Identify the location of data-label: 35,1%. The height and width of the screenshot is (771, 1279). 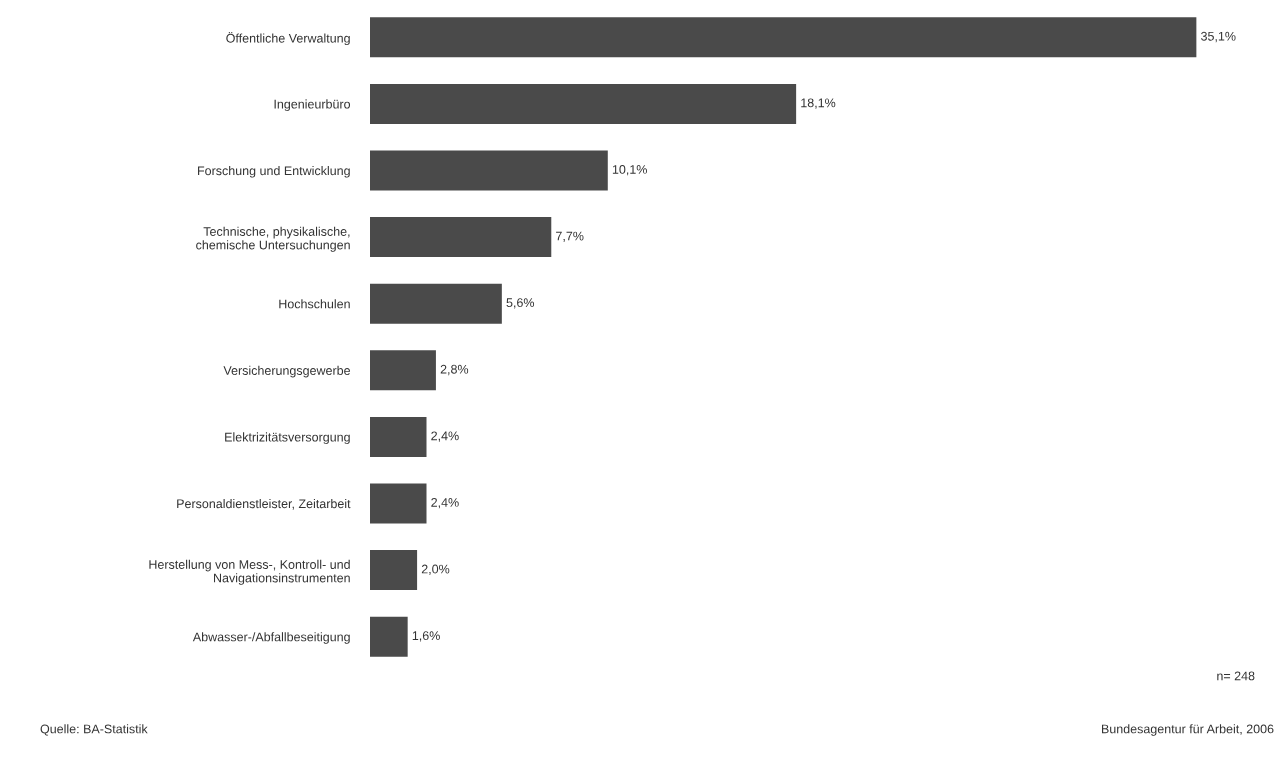
(1218, 37).